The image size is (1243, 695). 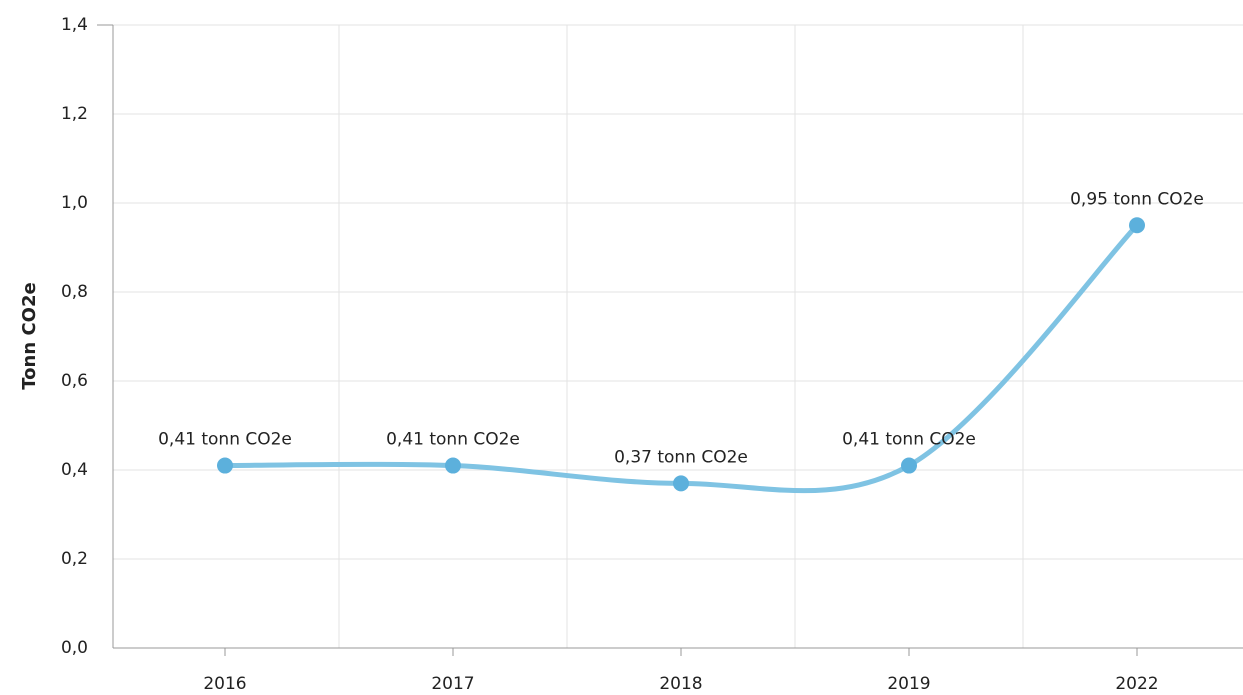 What do you see at coordinates (74, 203) in the screenshot?
I see `y-tick-label: 1,0` at bounding box center [74, 203].